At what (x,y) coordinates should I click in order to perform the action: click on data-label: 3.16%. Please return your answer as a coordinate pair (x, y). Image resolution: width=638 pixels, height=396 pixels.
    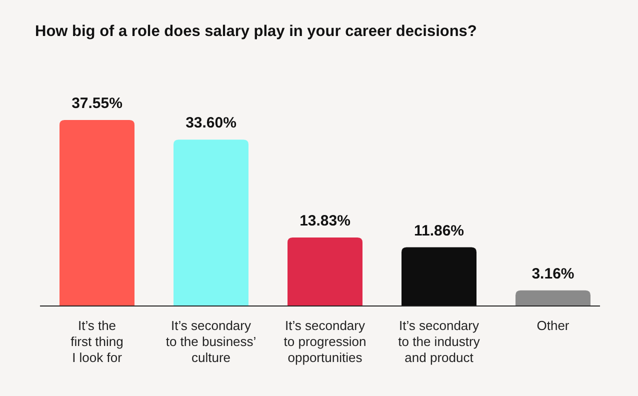
    Looking at the image, I should click on (553, 273).